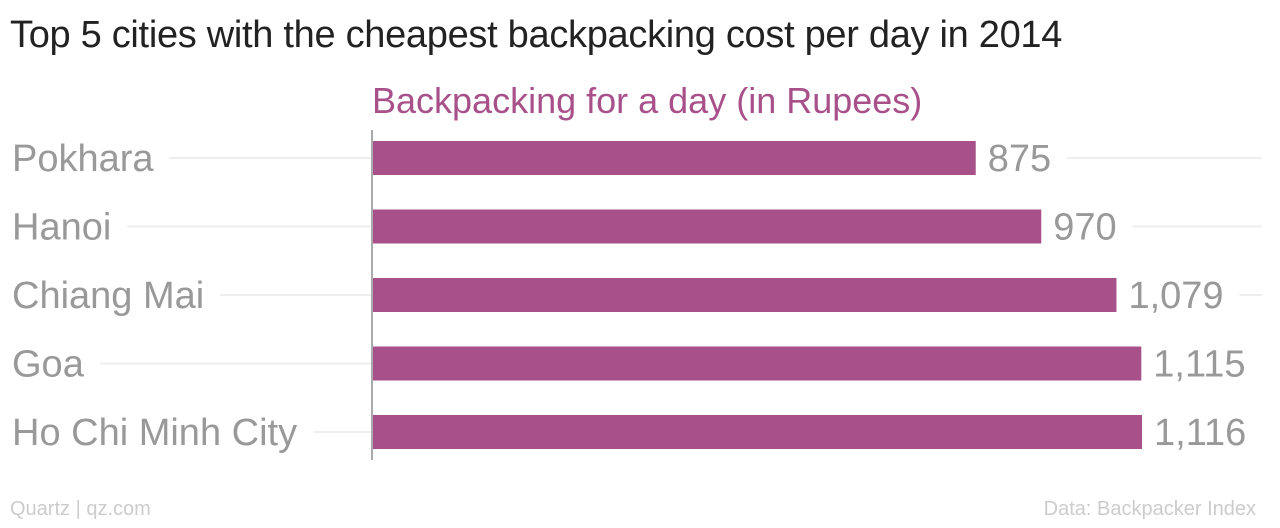 This screenshot has width=1280, height=528. What do you see at coordinates (1149, 509) in the screenshot?
I see `data-source: Data: Backpacker Index` at bounding box center [1149, 509].